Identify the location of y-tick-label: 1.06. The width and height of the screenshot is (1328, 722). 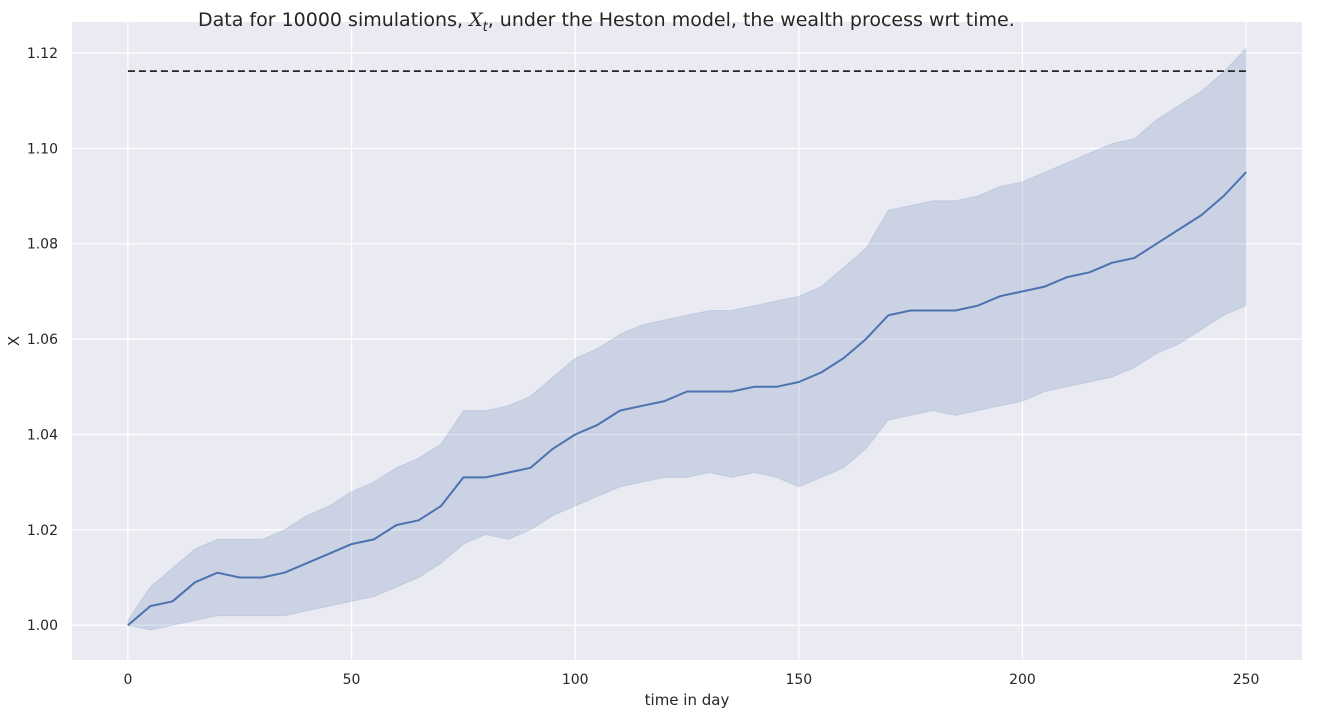
(42, 340).